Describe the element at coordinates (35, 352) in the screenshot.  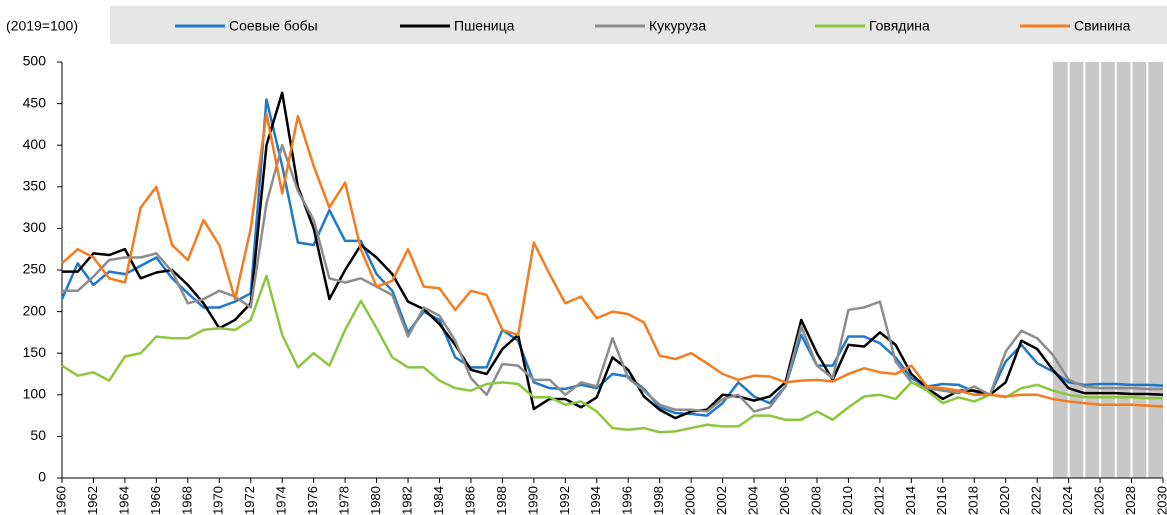
I see `y-tick-label: 150` at that location.